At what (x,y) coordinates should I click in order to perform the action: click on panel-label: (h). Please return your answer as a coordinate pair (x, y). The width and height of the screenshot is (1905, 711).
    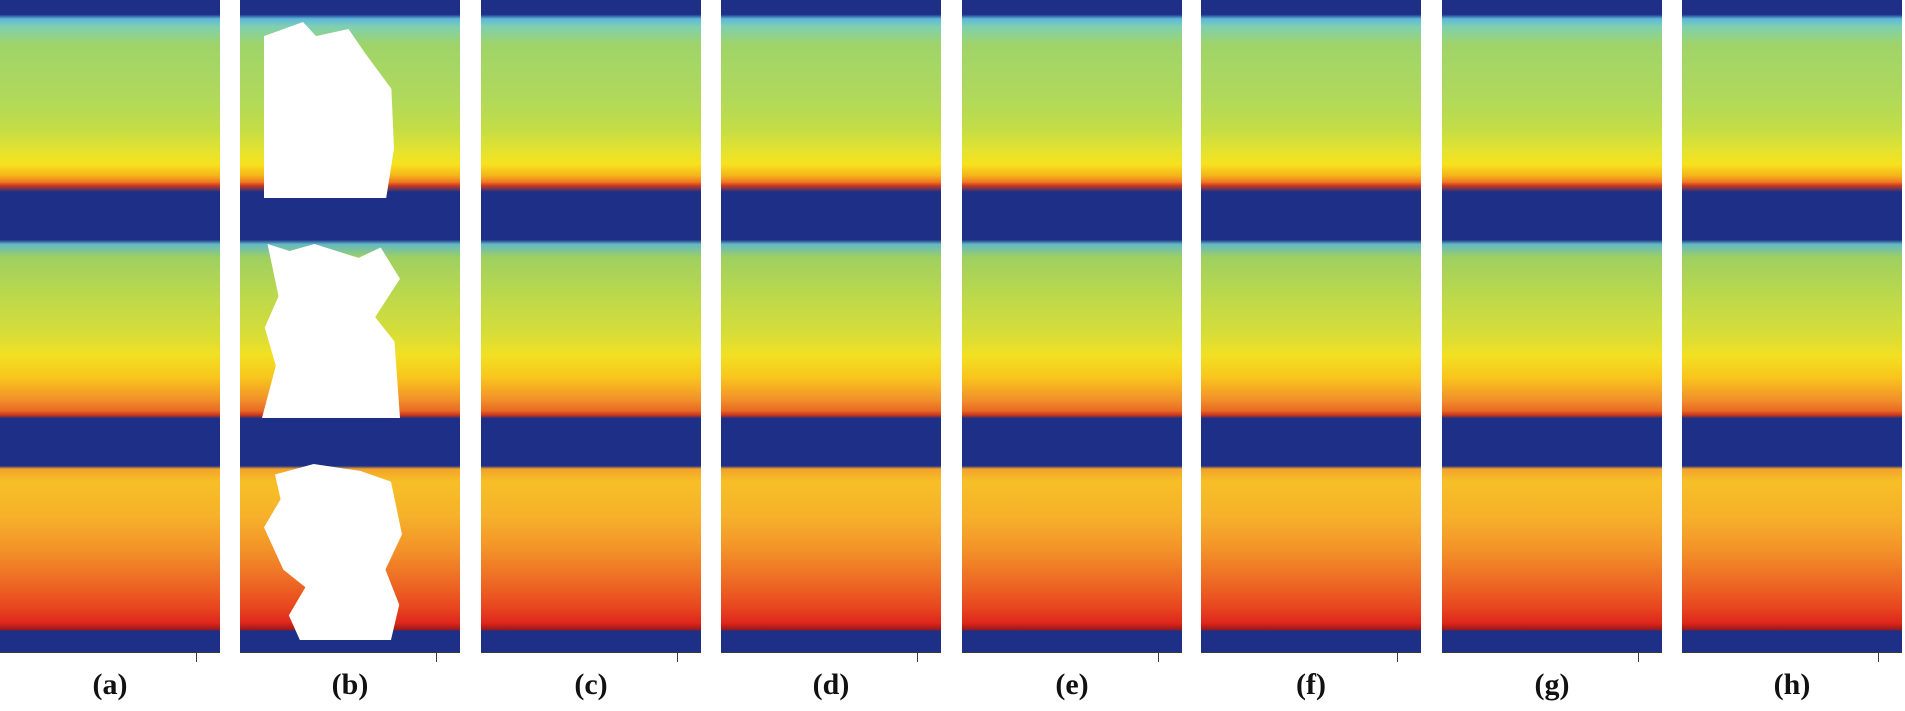
    Looking at the image, I should click on (1792, 684).